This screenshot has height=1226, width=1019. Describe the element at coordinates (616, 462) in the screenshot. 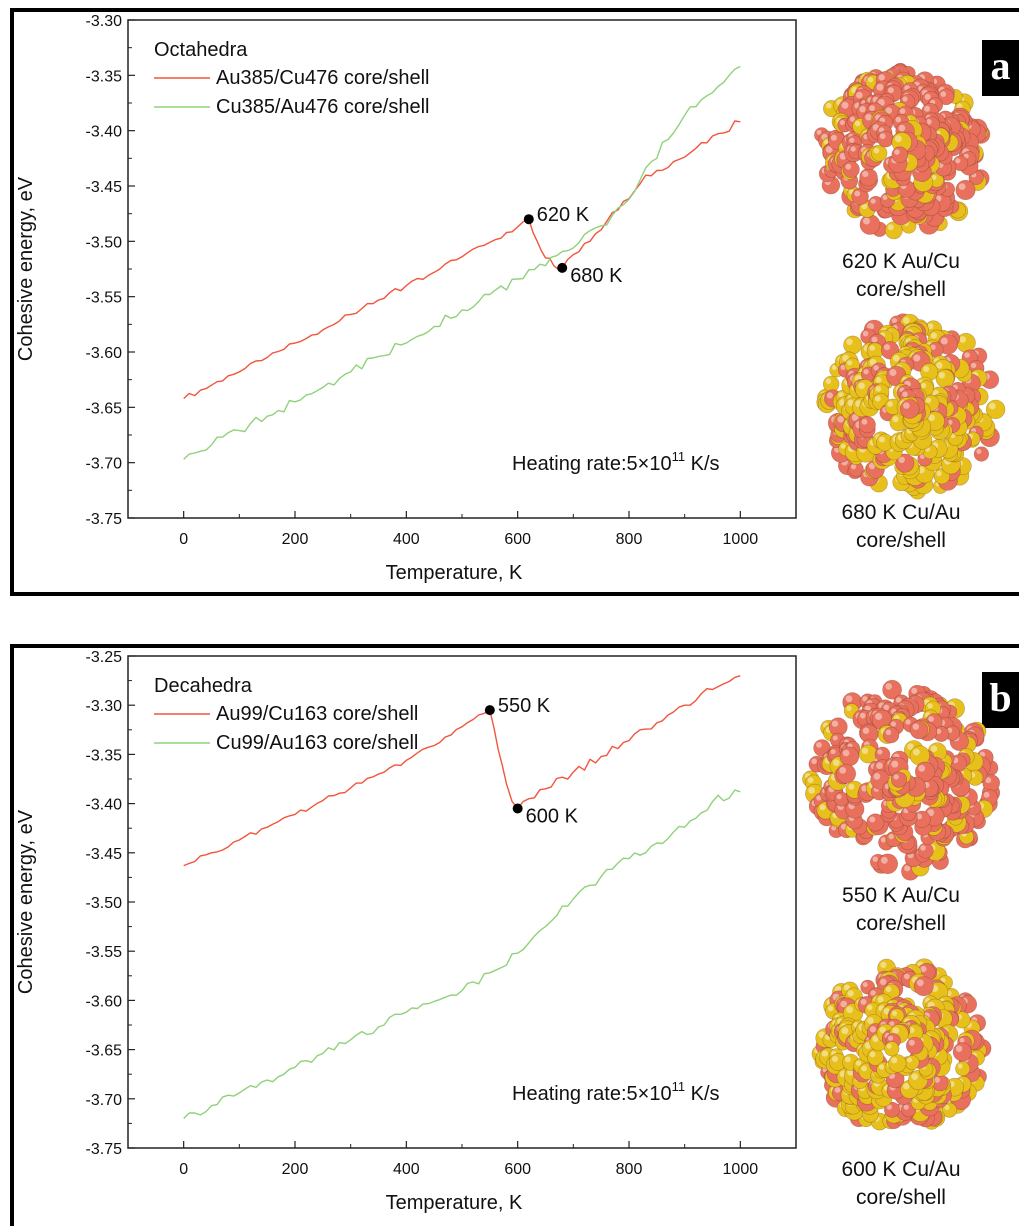

I see `heating-rate-annotation: Heating rate:5×1011 K/s` at that location.